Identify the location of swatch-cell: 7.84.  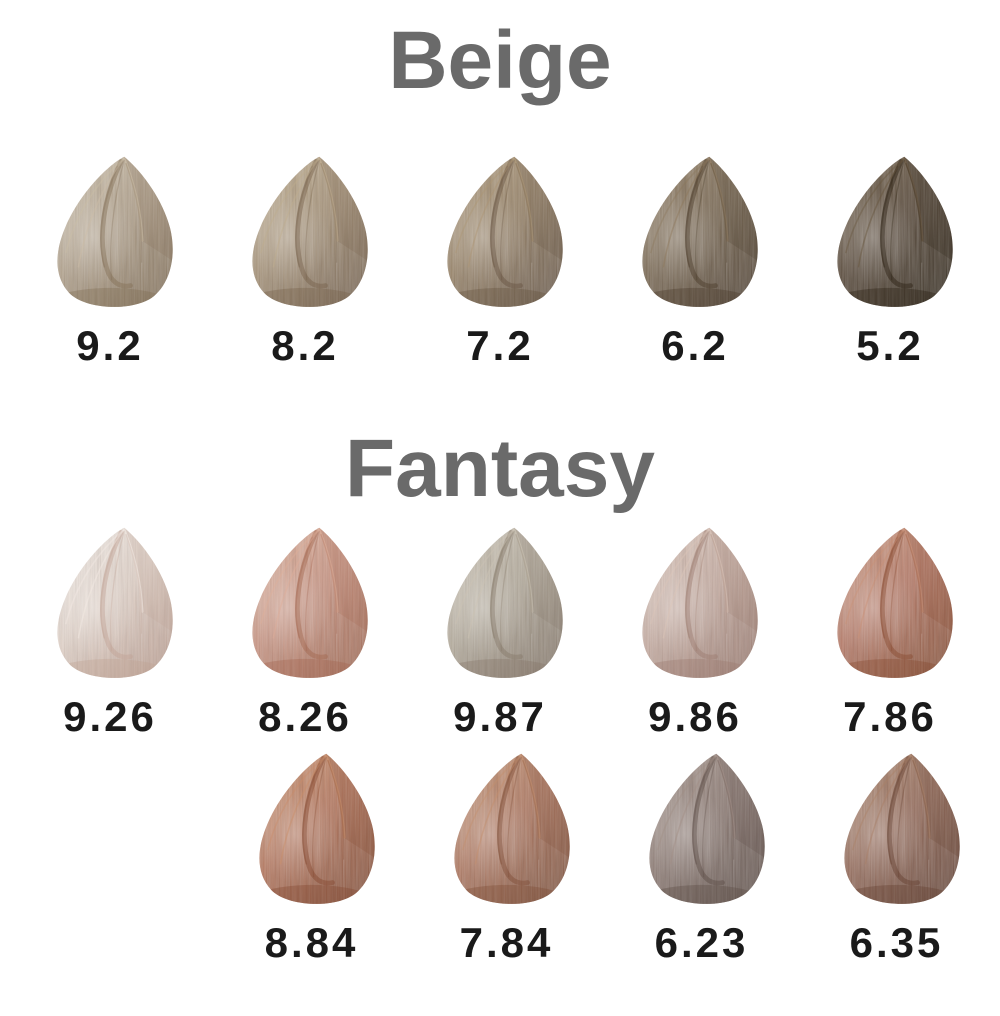
(506, 858).